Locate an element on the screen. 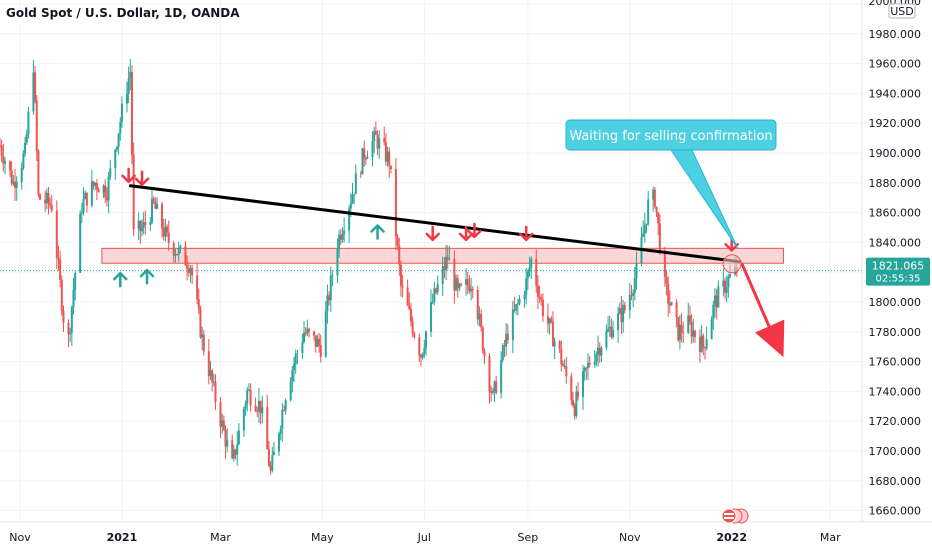 This screenshot has height=550, width=932. x-tick-label: Nov is located at coordinates (630, 537).